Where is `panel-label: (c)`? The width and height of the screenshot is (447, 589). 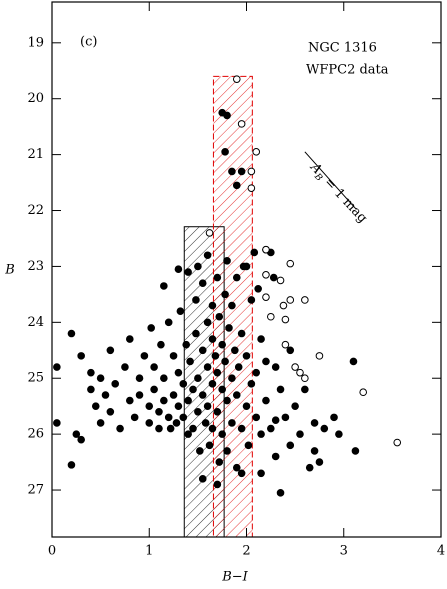
panel-label: (c) is located at coordinates (88, 42).